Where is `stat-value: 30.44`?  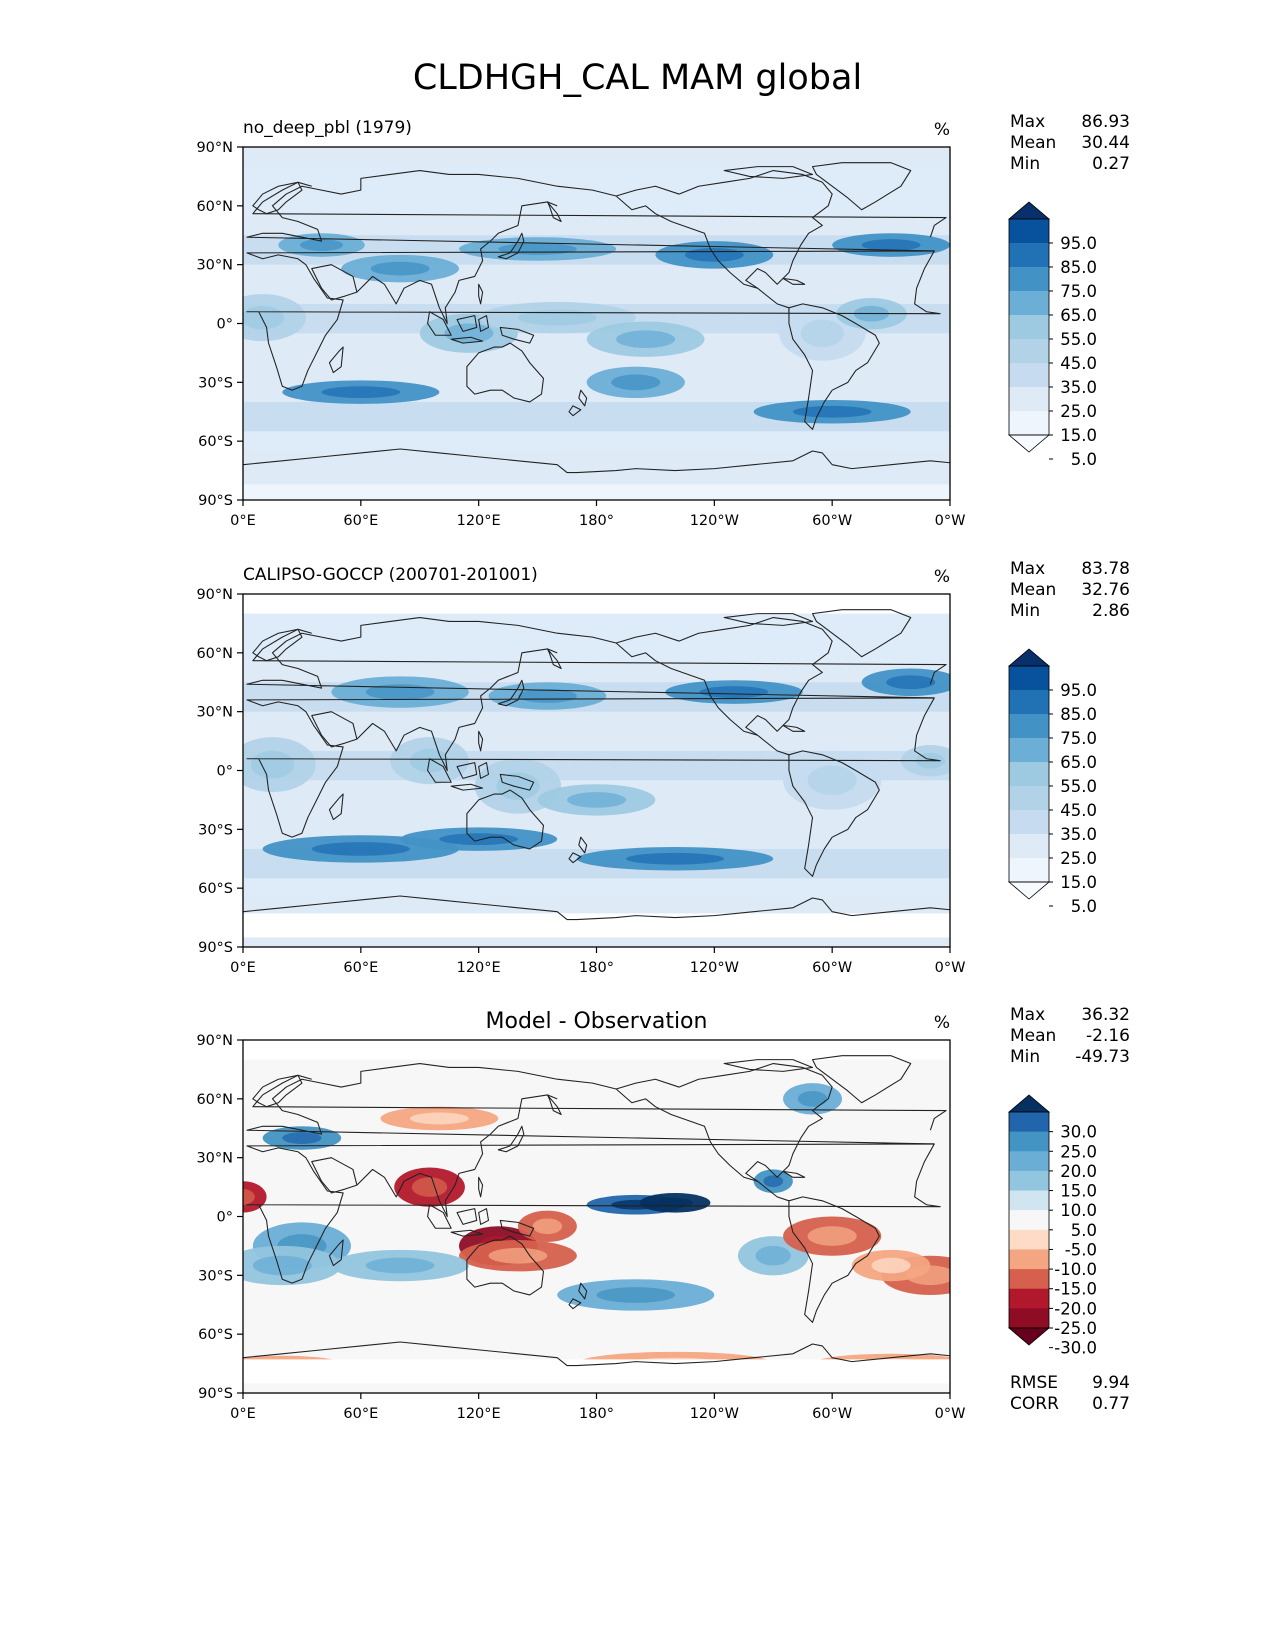
stat-value: 30.44 is located at coordinates (1105, 143).